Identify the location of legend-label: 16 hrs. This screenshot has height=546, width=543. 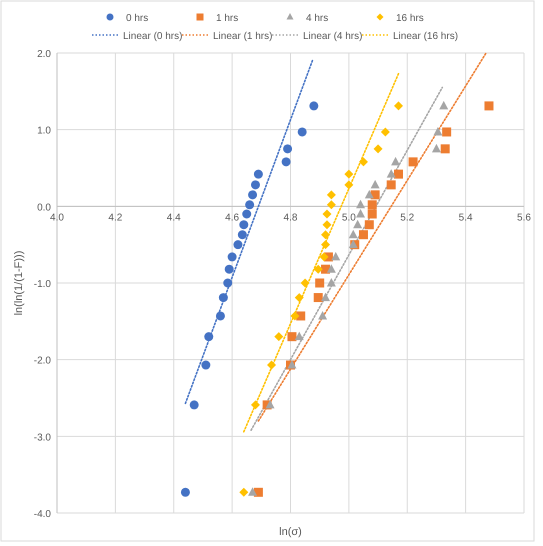
(410, 18).